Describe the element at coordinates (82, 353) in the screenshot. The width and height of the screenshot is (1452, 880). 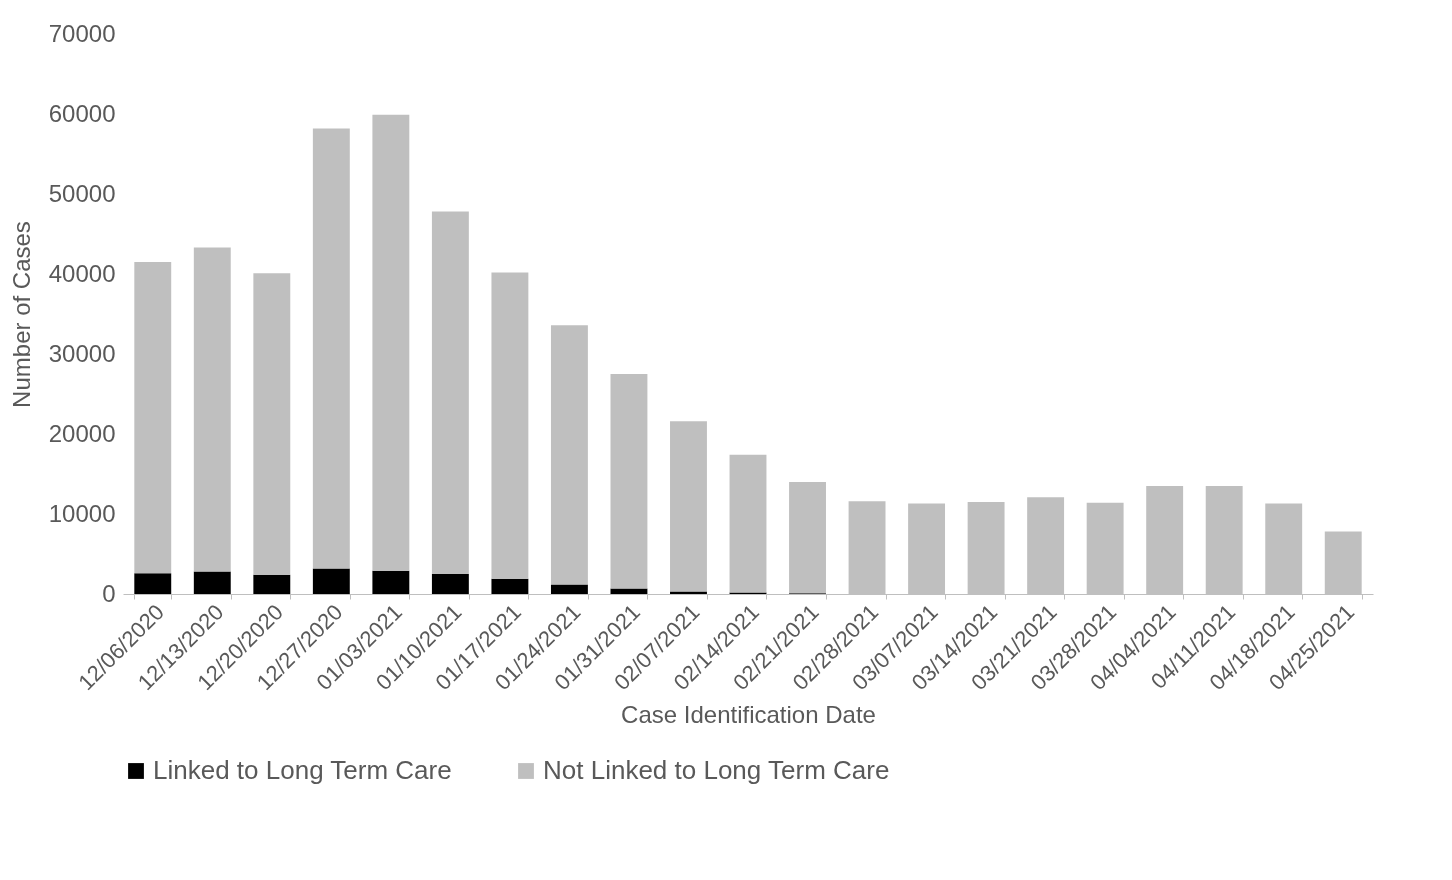
I see `y-tick-label: 30000` at that location.